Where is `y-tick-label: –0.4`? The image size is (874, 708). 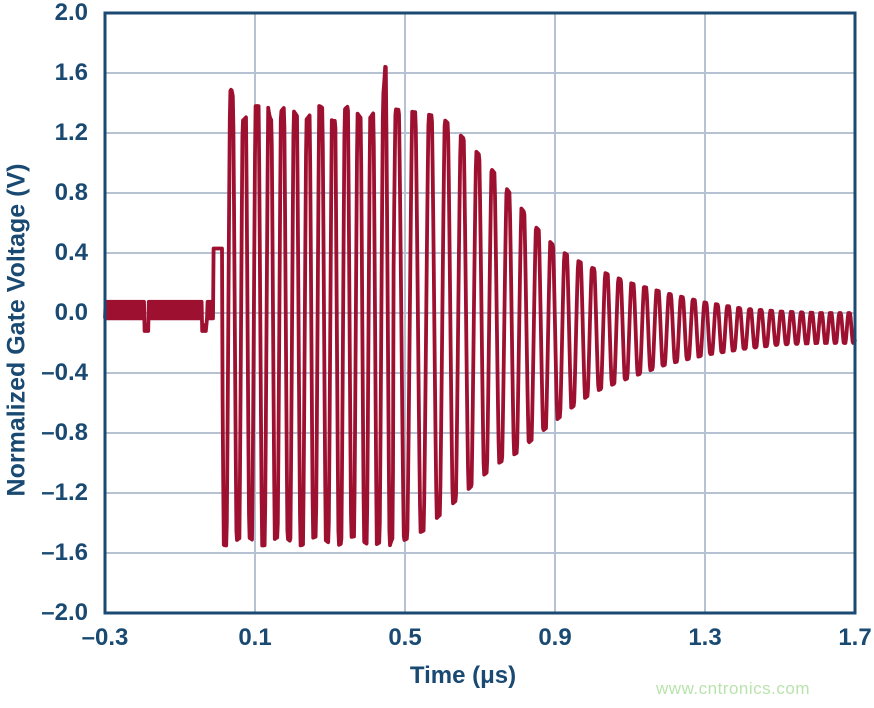
y-tick-label: –0.4 is located at coordinates (64, 372).